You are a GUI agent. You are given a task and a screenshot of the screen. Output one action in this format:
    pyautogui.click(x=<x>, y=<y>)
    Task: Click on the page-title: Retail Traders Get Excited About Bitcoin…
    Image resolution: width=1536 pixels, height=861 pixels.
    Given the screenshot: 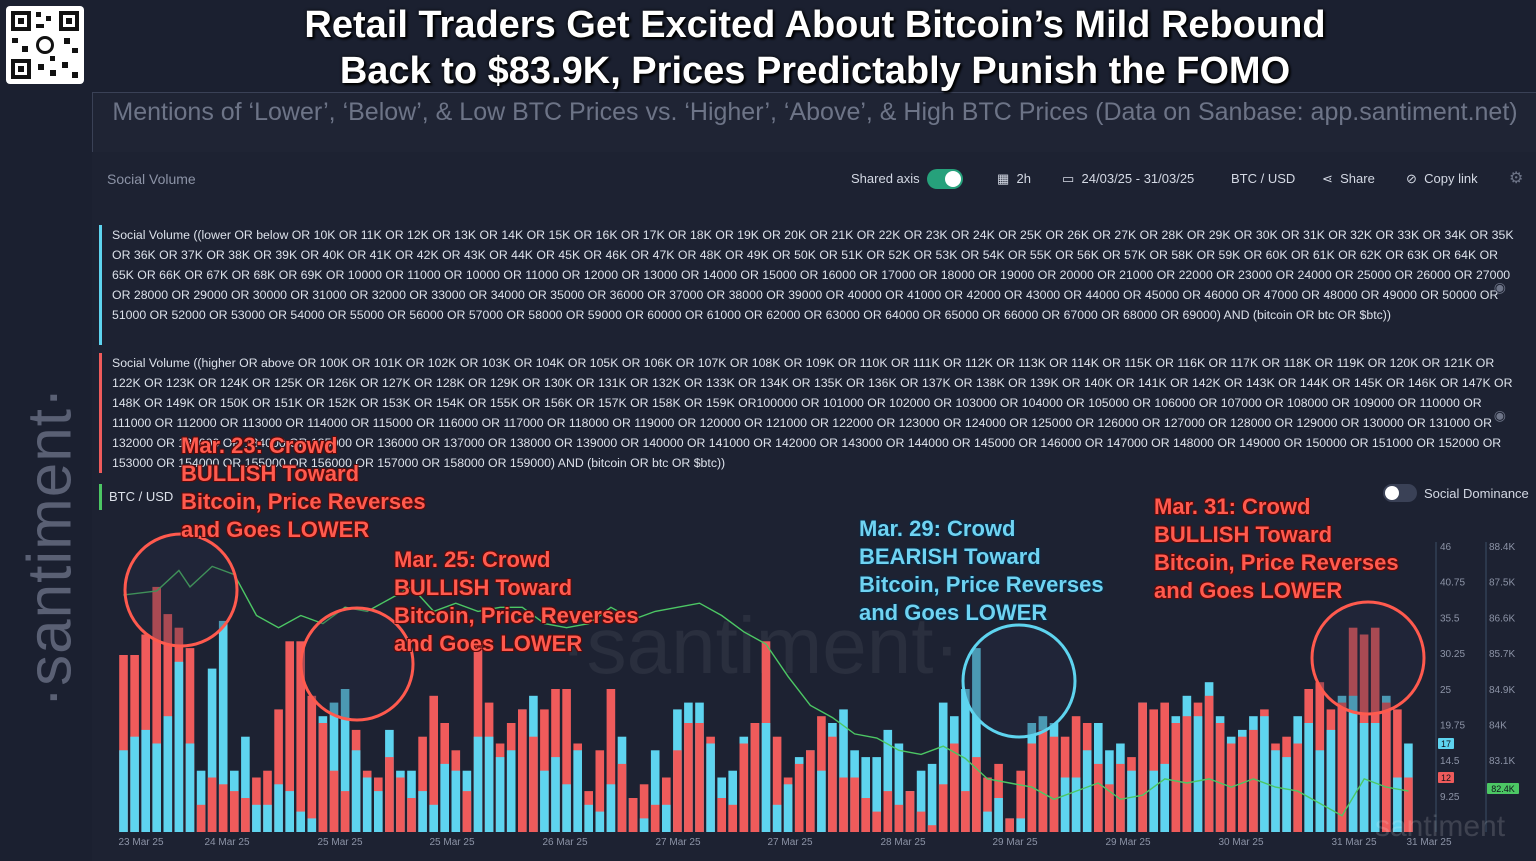 What is the action you would take?
    pyautogui.click(x=815, y=48)
    